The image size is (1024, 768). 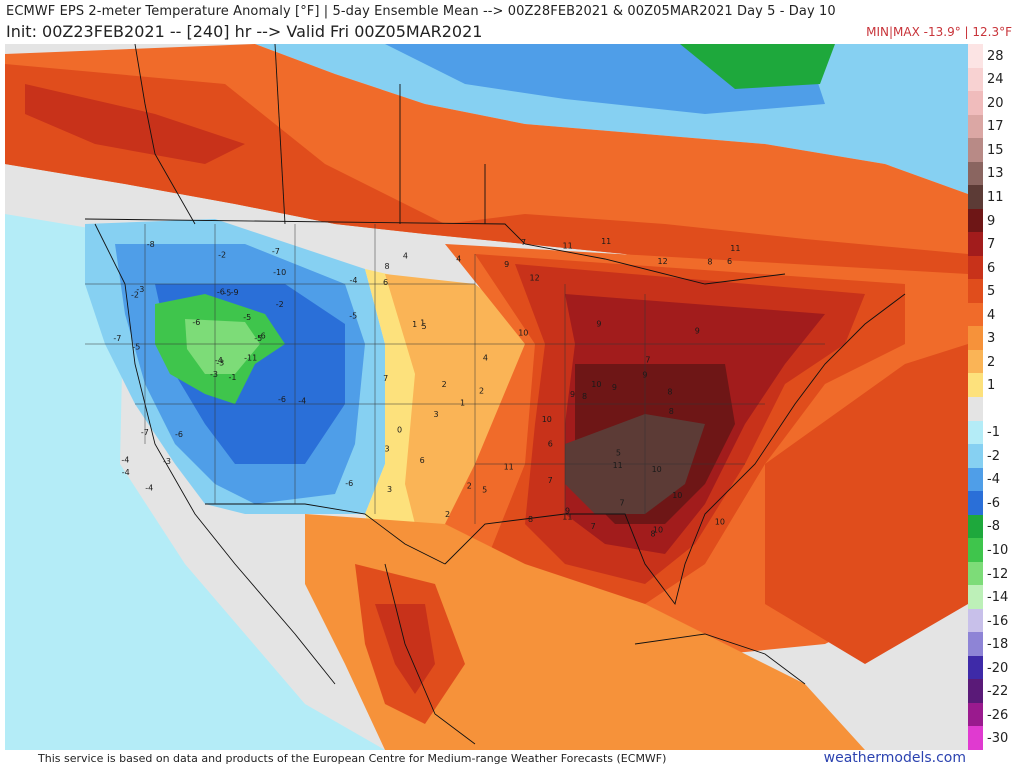 What do you see at coordinates (222, 346) in the screenshot?
I see `great-basin-coldest` at bounding box center [222, 346].